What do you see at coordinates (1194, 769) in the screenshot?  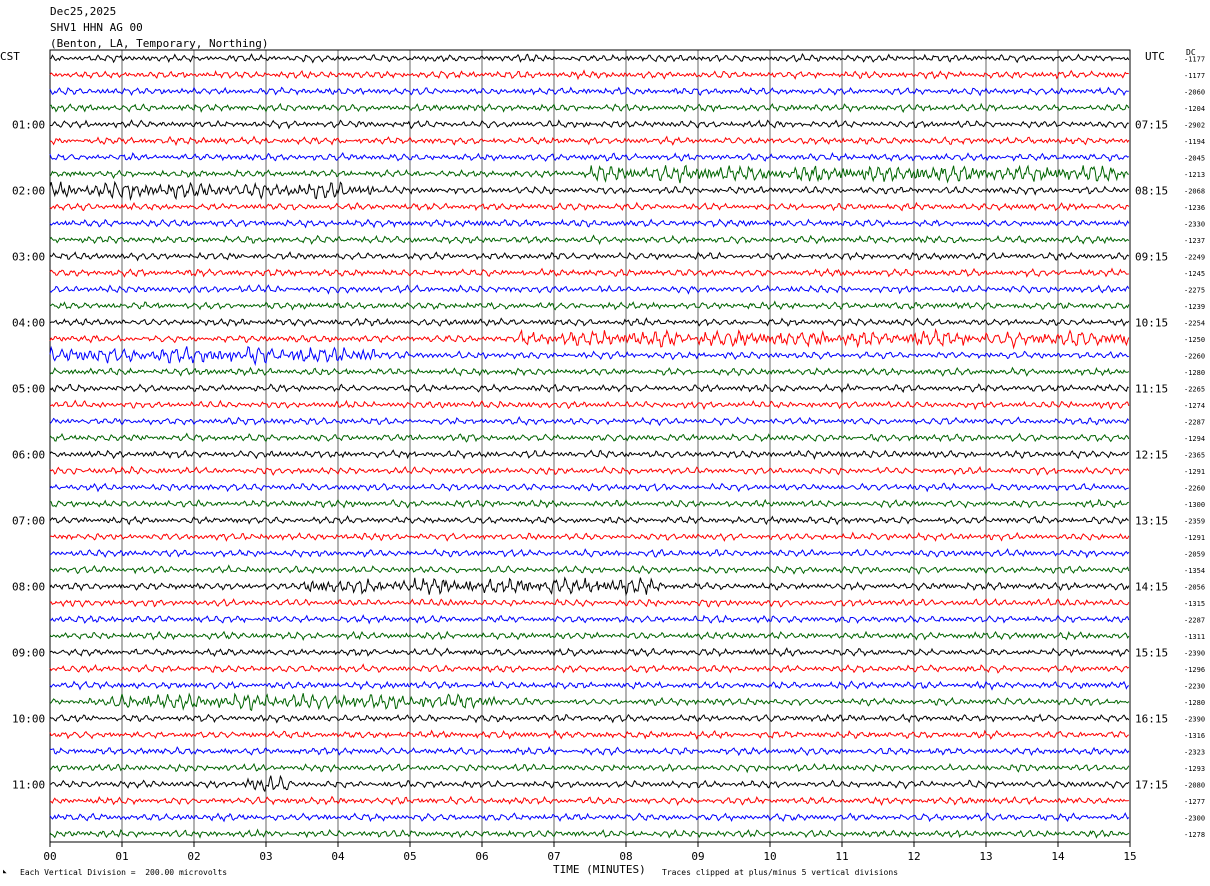 I see `dc-offset-label: -1293` at bounding box center [1194, 769].